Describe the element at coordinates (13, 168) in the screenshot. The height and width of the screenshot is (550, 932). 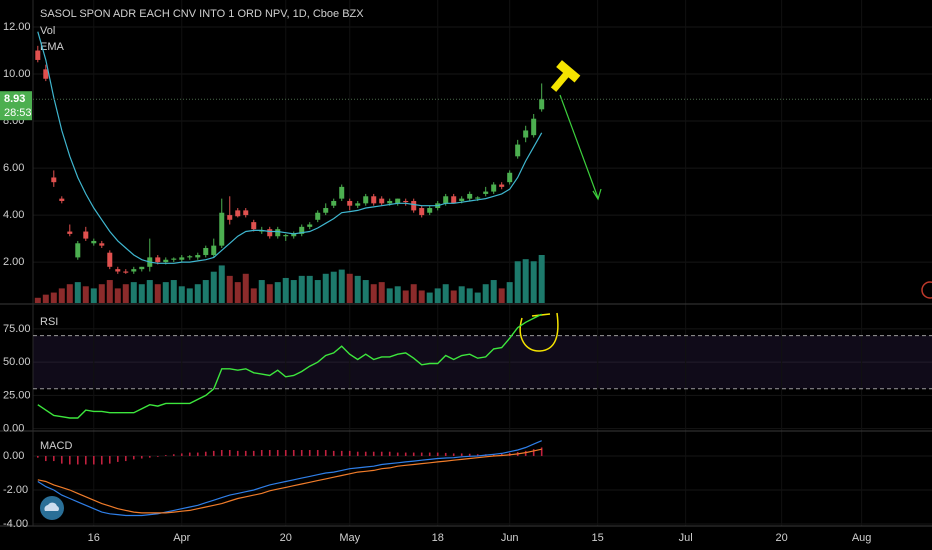
I see `y-tick-label: 6.00` at that location.